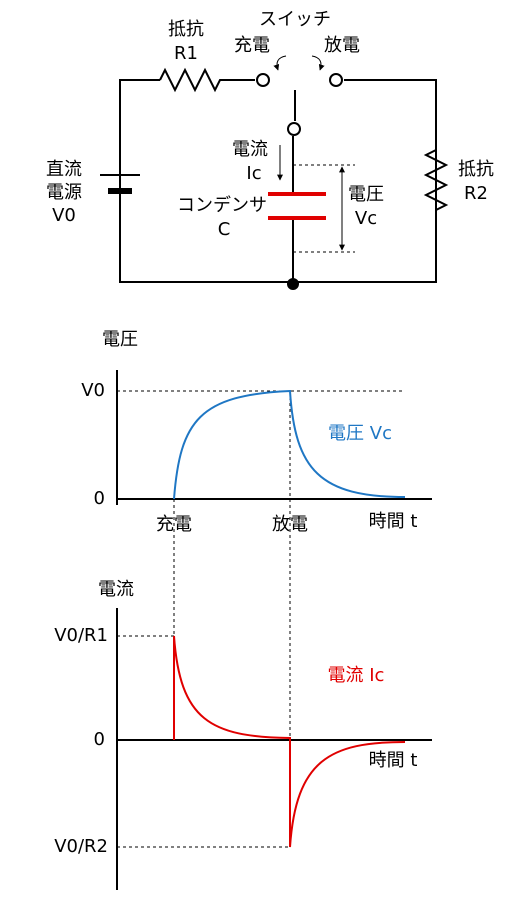 The height and width of the screenshot is (904, 520). What do you see at coordinates (81, 635) in the screenshot?
I see `tick-label: V0/R1` at bounding box center [81, 635].